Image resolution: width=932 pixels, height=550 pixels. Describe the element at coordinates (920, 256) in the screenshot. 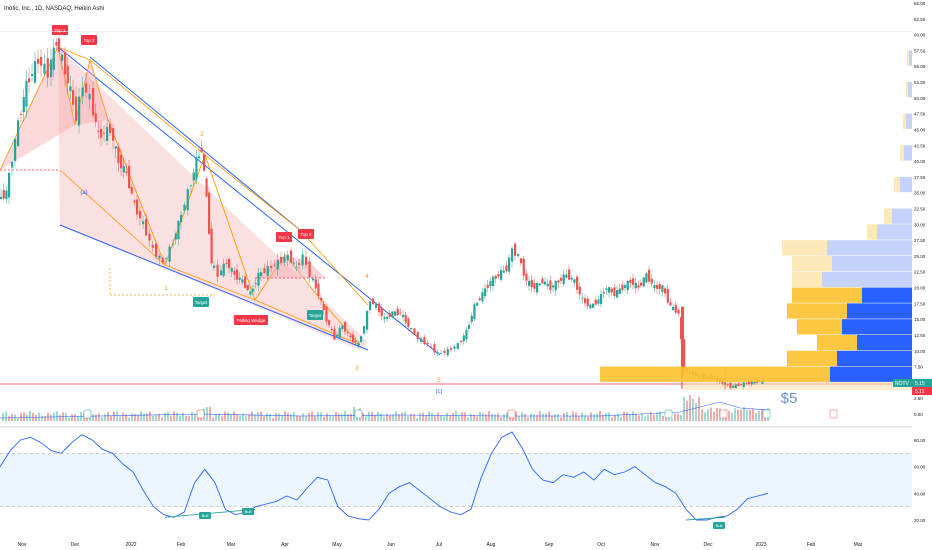

I see `price-tick-label: 25.00` at that location.